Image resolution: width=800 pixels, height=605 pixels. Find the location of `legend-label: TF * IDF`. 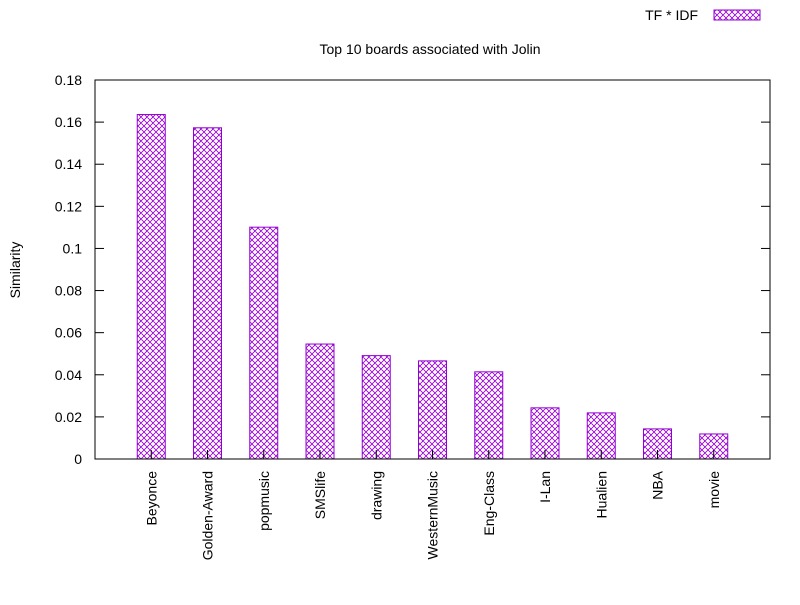

legend-label: TF * IDF is located at coordinates (671, 15).